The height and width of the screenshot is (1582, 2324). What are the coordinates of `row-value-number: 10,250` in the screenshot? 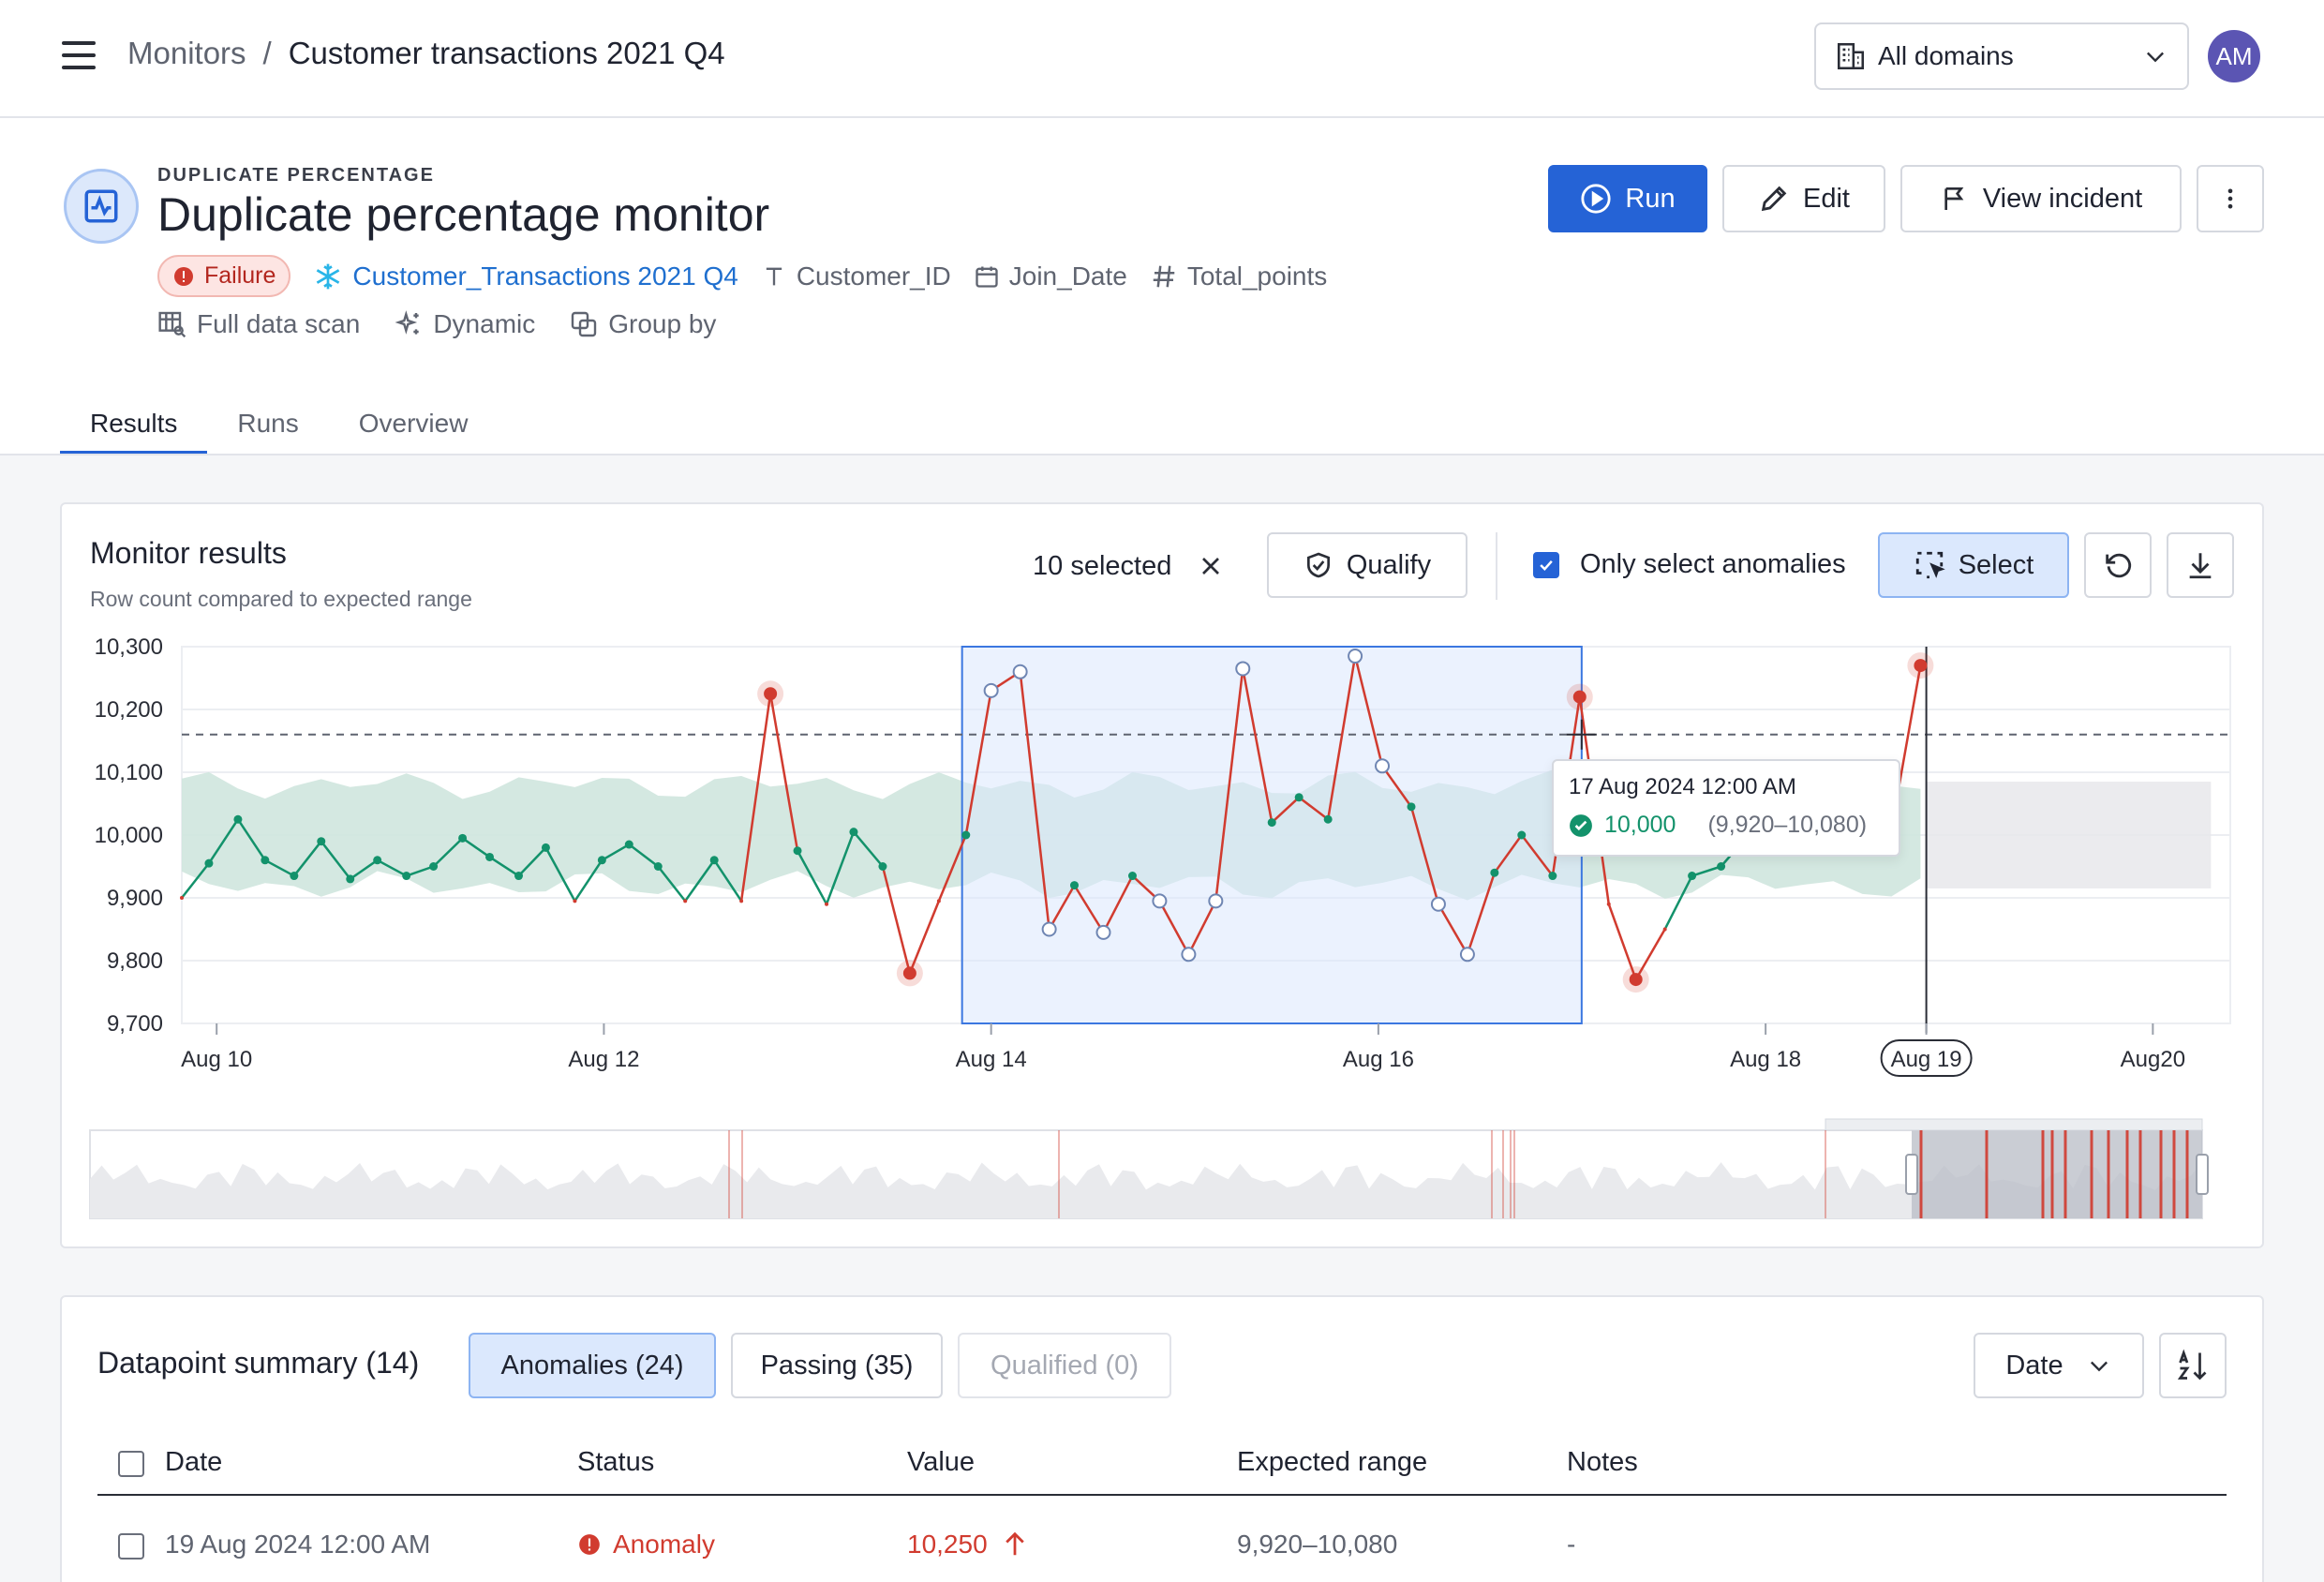 It's located at (947, 1545).